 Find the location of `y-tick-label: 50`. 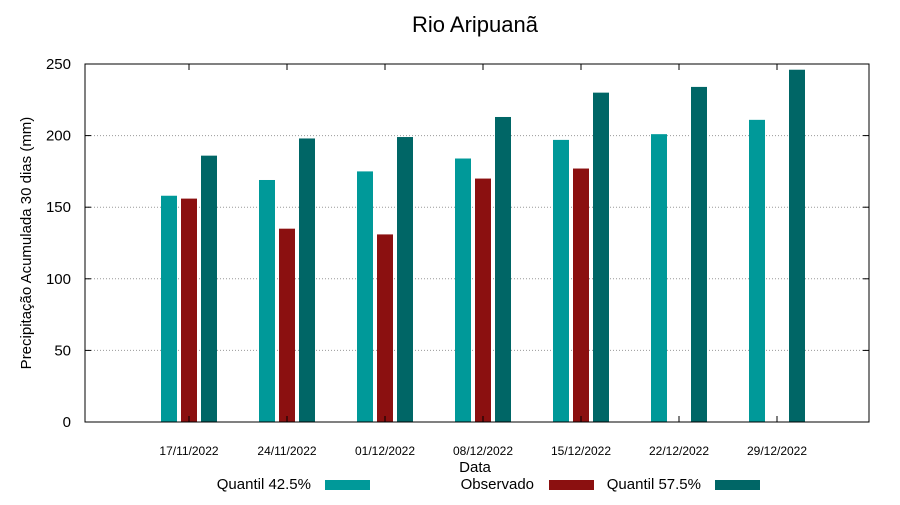

y-tick-label: 50 is located at coordinates (62, 350).